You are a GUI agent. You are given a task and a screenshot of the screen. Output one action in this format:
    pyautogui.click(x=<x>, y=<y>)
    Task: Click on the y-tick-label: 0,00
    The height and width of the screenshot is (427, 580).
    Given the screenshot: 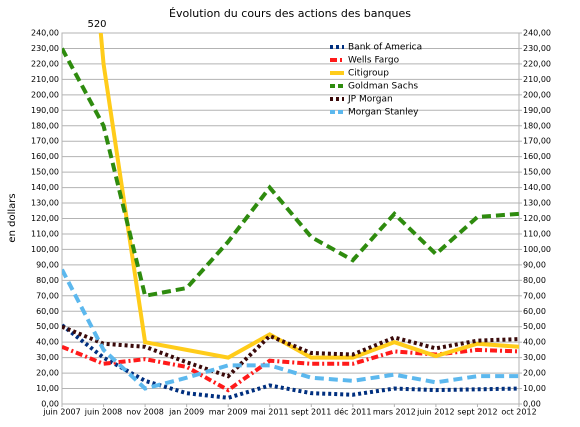 What is the action you would take?
    pyautogui.click(x=50, y=404)
    